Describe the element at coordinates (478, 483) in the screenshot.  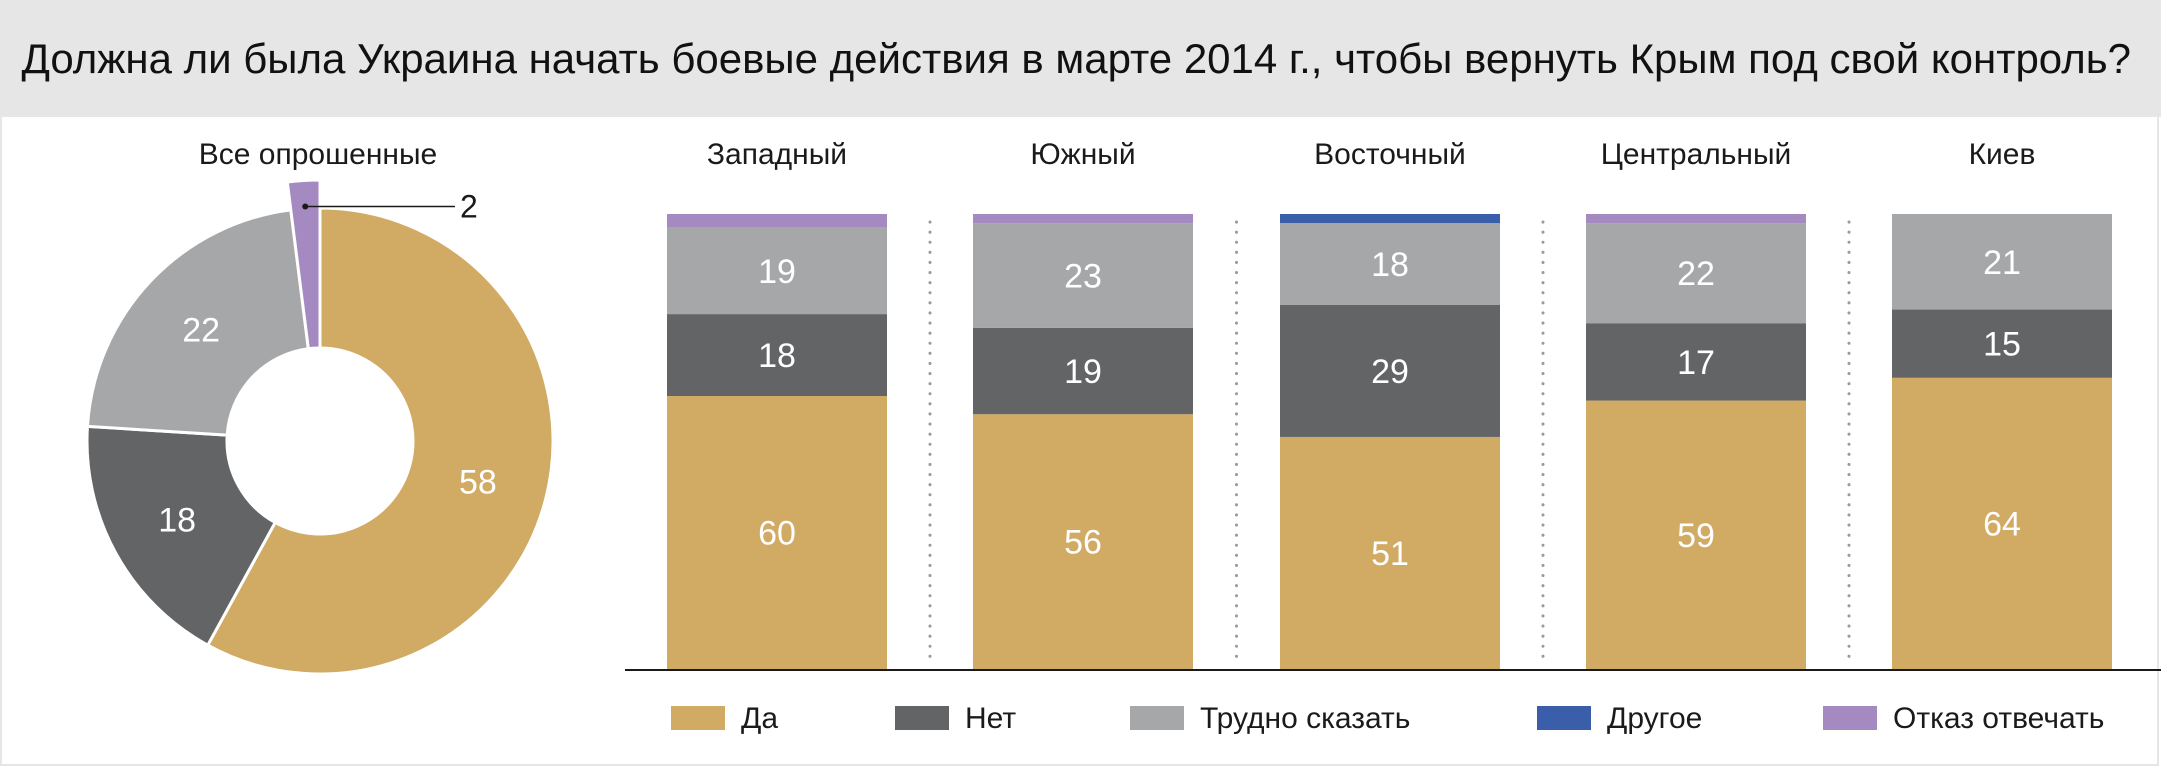
I see `pie-slice-label: 58` at that location.